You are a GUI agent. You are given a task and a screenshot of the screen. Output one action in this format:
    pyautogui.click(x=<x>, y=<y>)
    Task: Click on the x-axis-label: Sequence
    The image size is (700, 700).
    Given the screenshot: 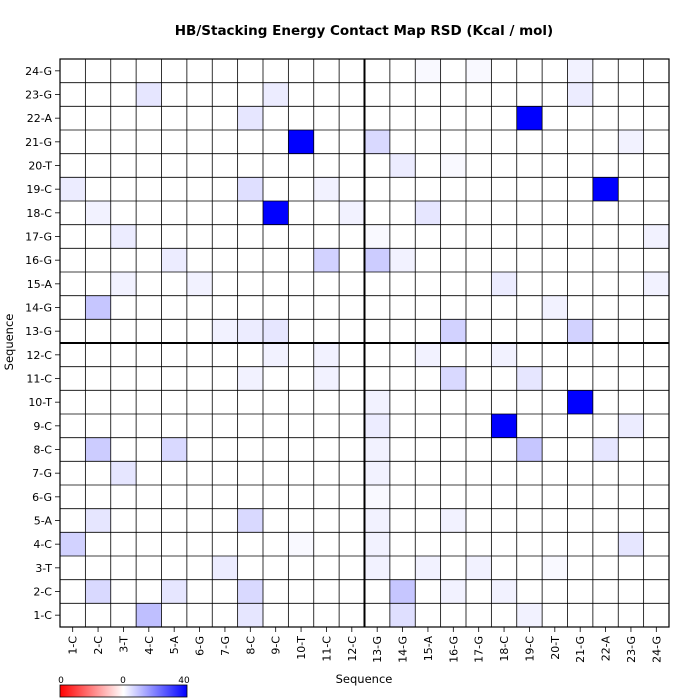 What is the action you would take?
    pyautogui.click(x=364, y=679)
    